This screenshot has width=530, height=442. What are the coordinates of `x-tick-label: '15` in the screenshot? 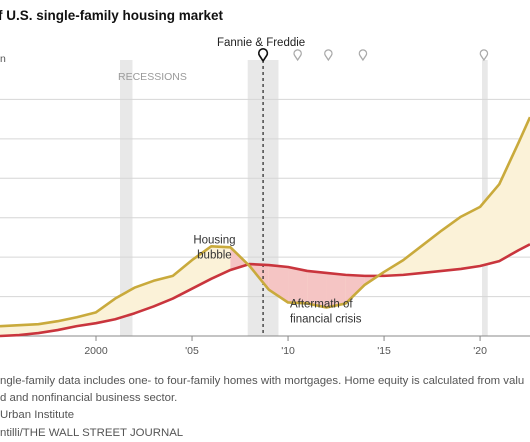 It's located at (384, 351).